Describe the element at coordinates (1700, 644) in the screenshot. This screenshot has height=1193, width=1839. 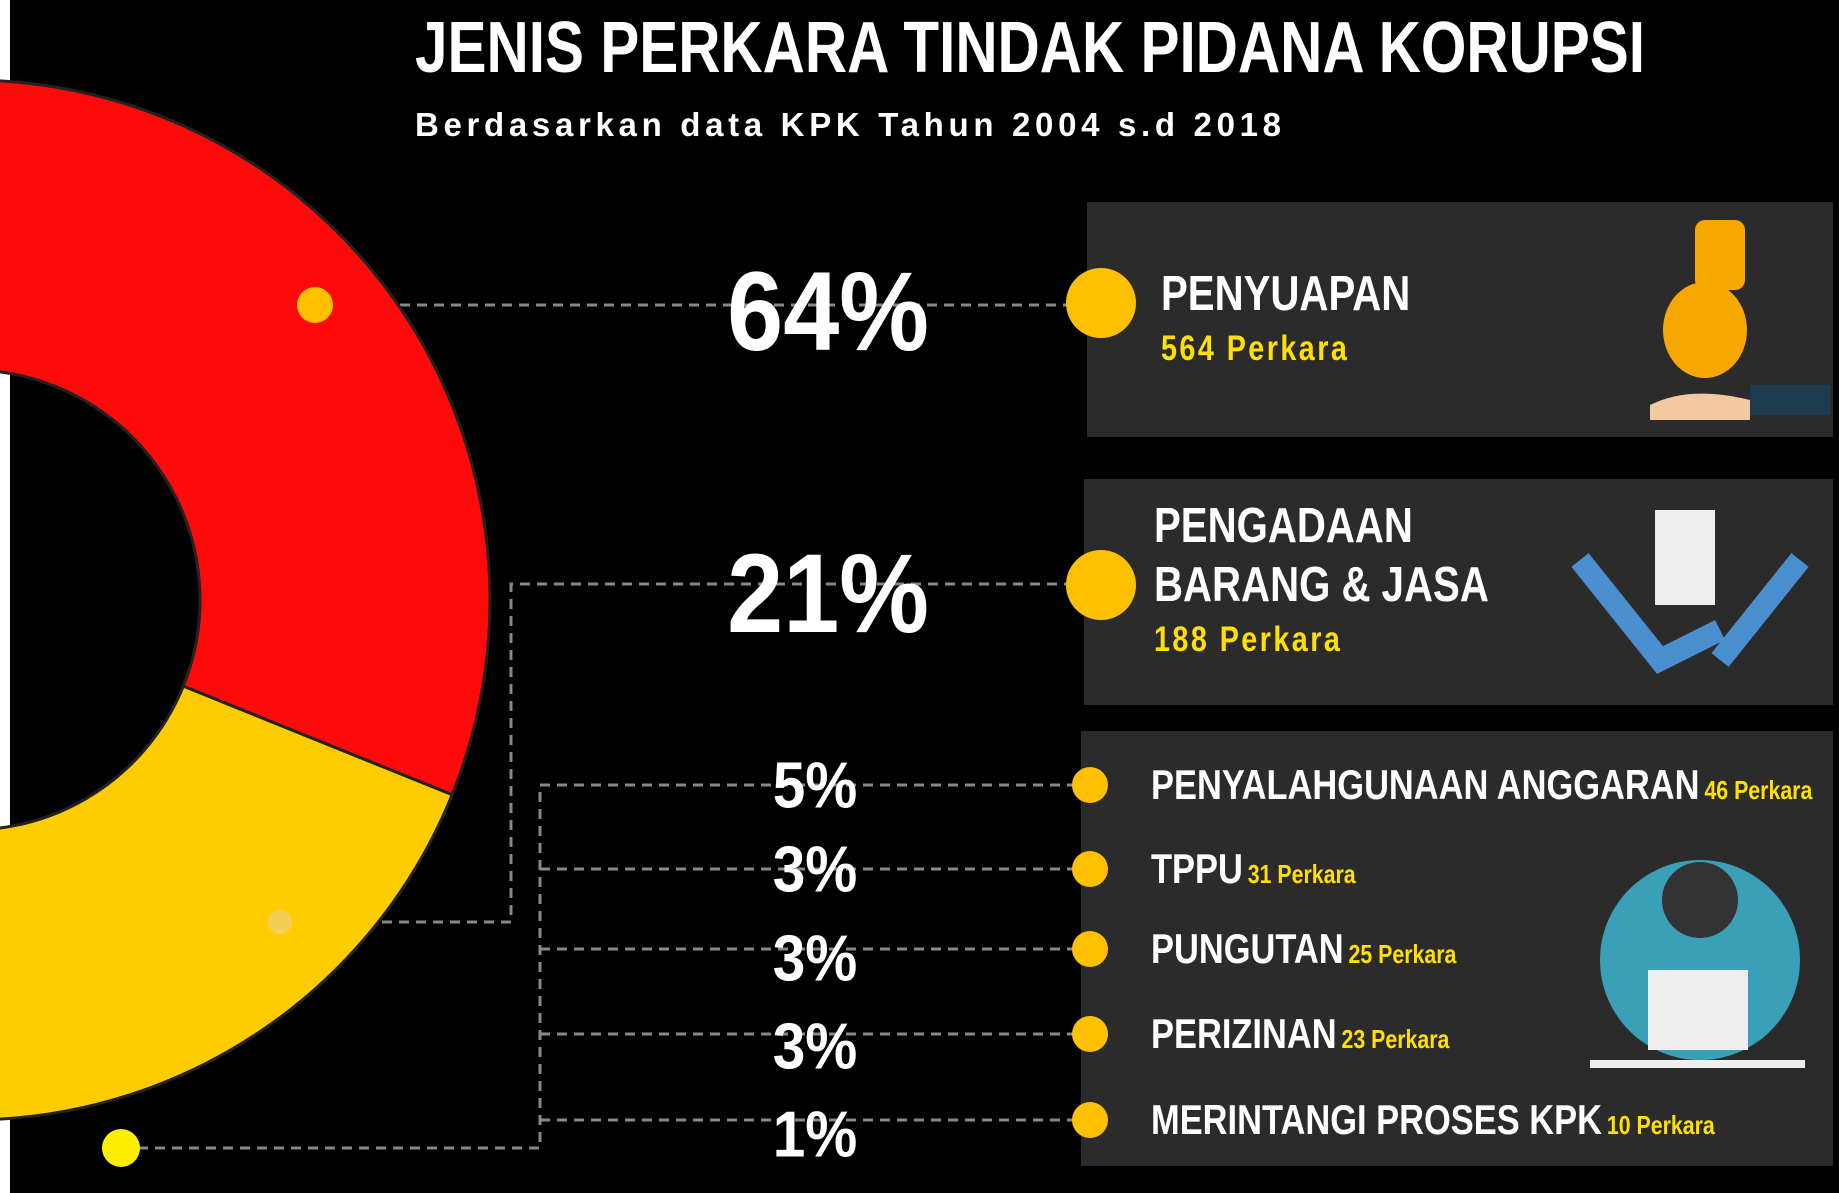
I see `icon` at that location.